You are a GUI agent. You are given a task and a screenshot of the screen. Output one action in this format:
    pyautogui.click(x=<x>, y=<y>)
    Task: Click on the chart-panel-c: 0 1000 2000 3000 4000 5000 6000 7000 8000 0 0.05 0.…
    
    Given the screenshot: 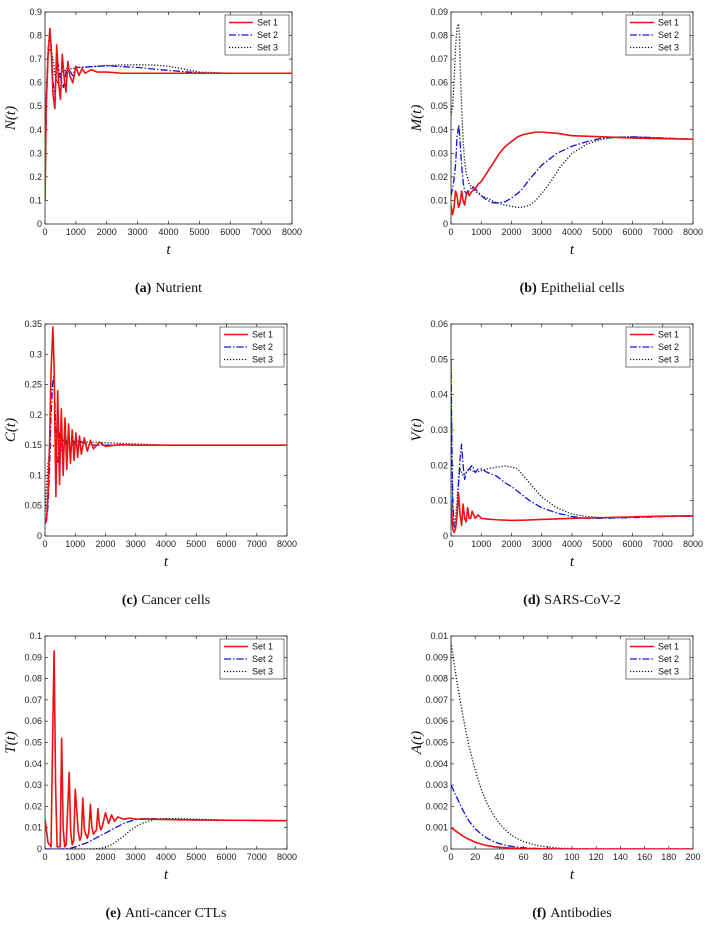 What is the action you would take?
    pyautogui.click(x=150, y=463)
    